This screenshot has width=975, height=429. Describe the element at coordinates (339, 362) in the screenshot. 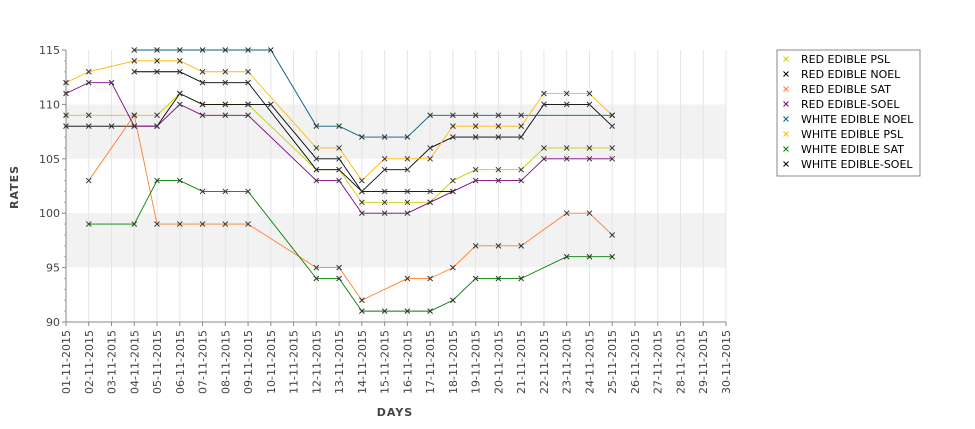

I see `x-tick-label: 13-11-2015` at that location.